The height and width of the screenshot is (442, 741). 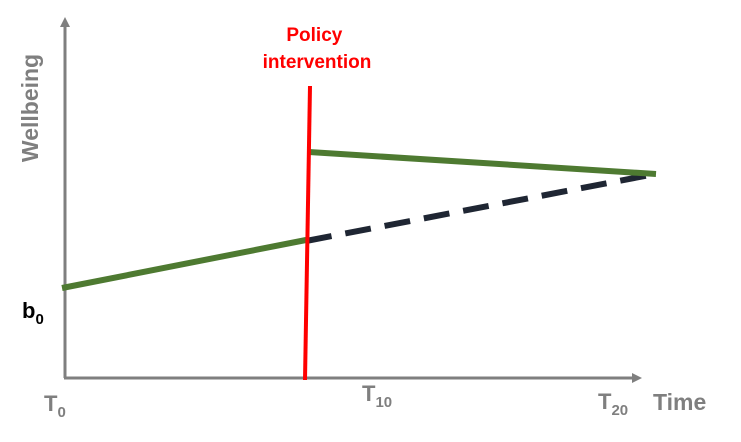 What do you see at coordinates (317, 62) in the screenshot?
I see `intervention-label-line-2: intervention` at bounding box center [317, 62].